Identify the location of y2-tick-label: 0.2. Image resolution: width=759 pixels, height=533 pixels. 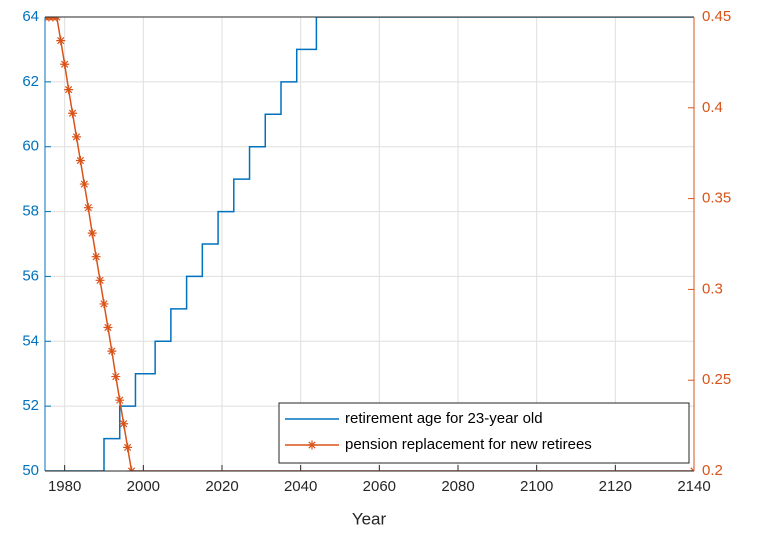
(712, 470).